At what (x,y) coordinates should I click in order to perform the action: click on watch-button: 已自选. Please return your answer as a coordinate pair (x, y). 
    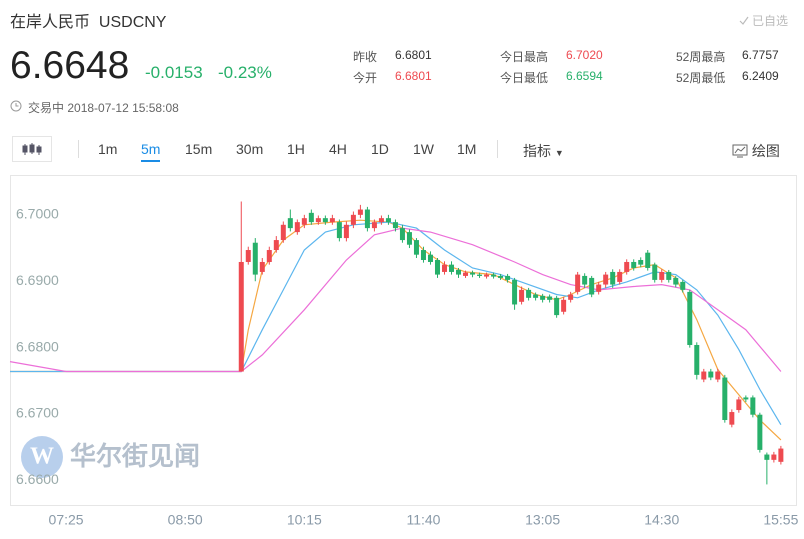
    Looking at the image, I should click on (763, 20).